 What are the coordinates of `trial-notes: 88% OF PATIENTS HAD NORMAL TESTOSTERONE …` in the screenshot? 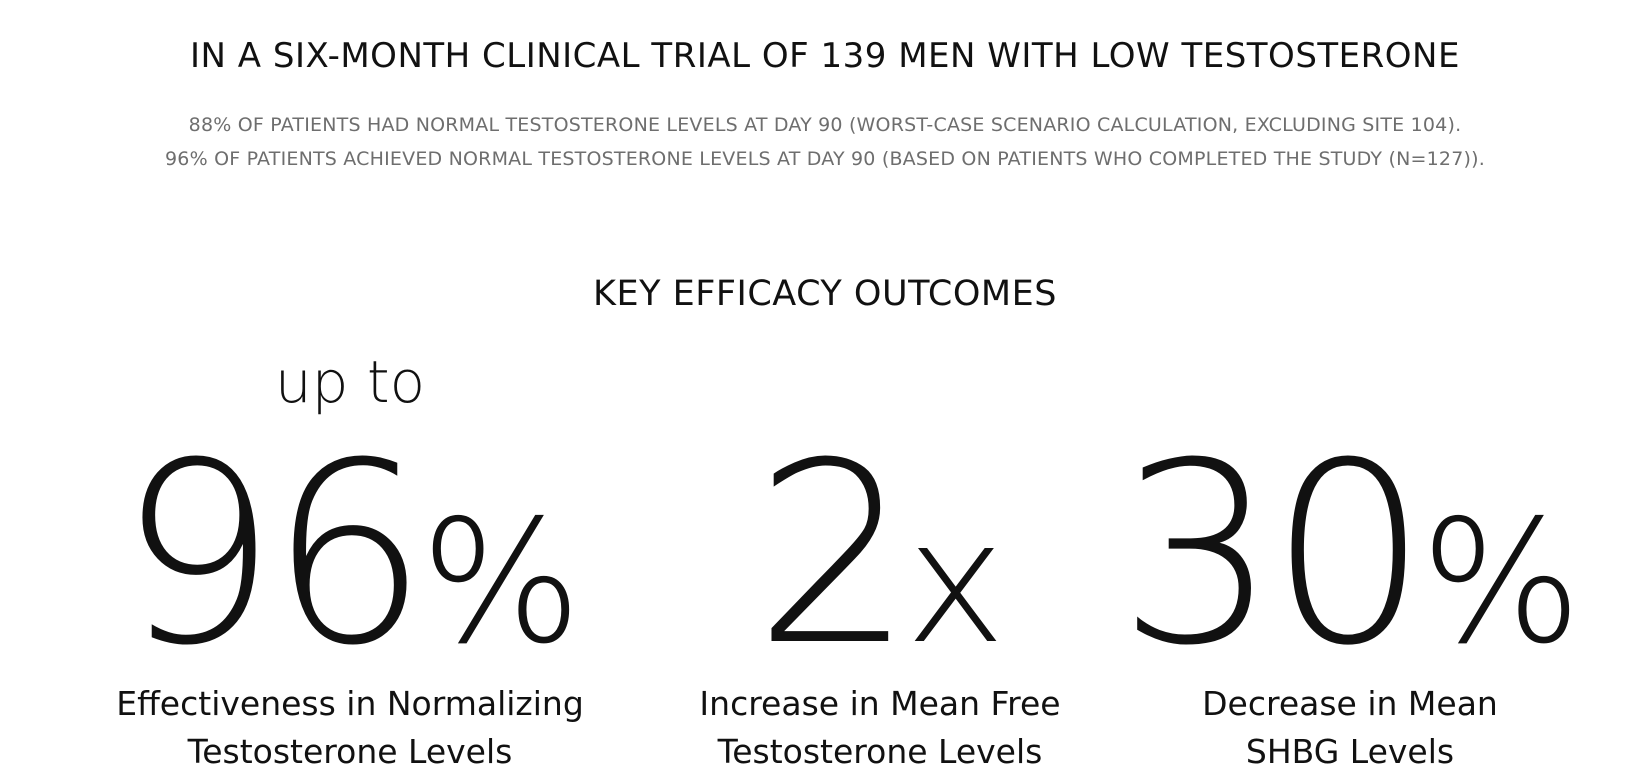 It's located at (825, 142).